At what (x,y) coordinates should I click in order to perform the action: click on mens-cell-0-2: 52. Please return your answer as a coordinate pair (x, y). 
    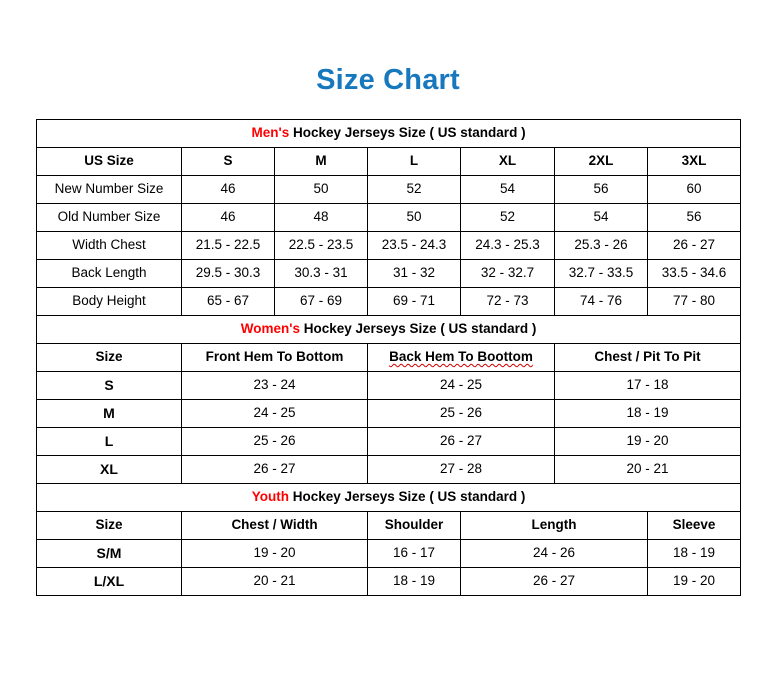
    Looking at the image, I should click on (414, 189).